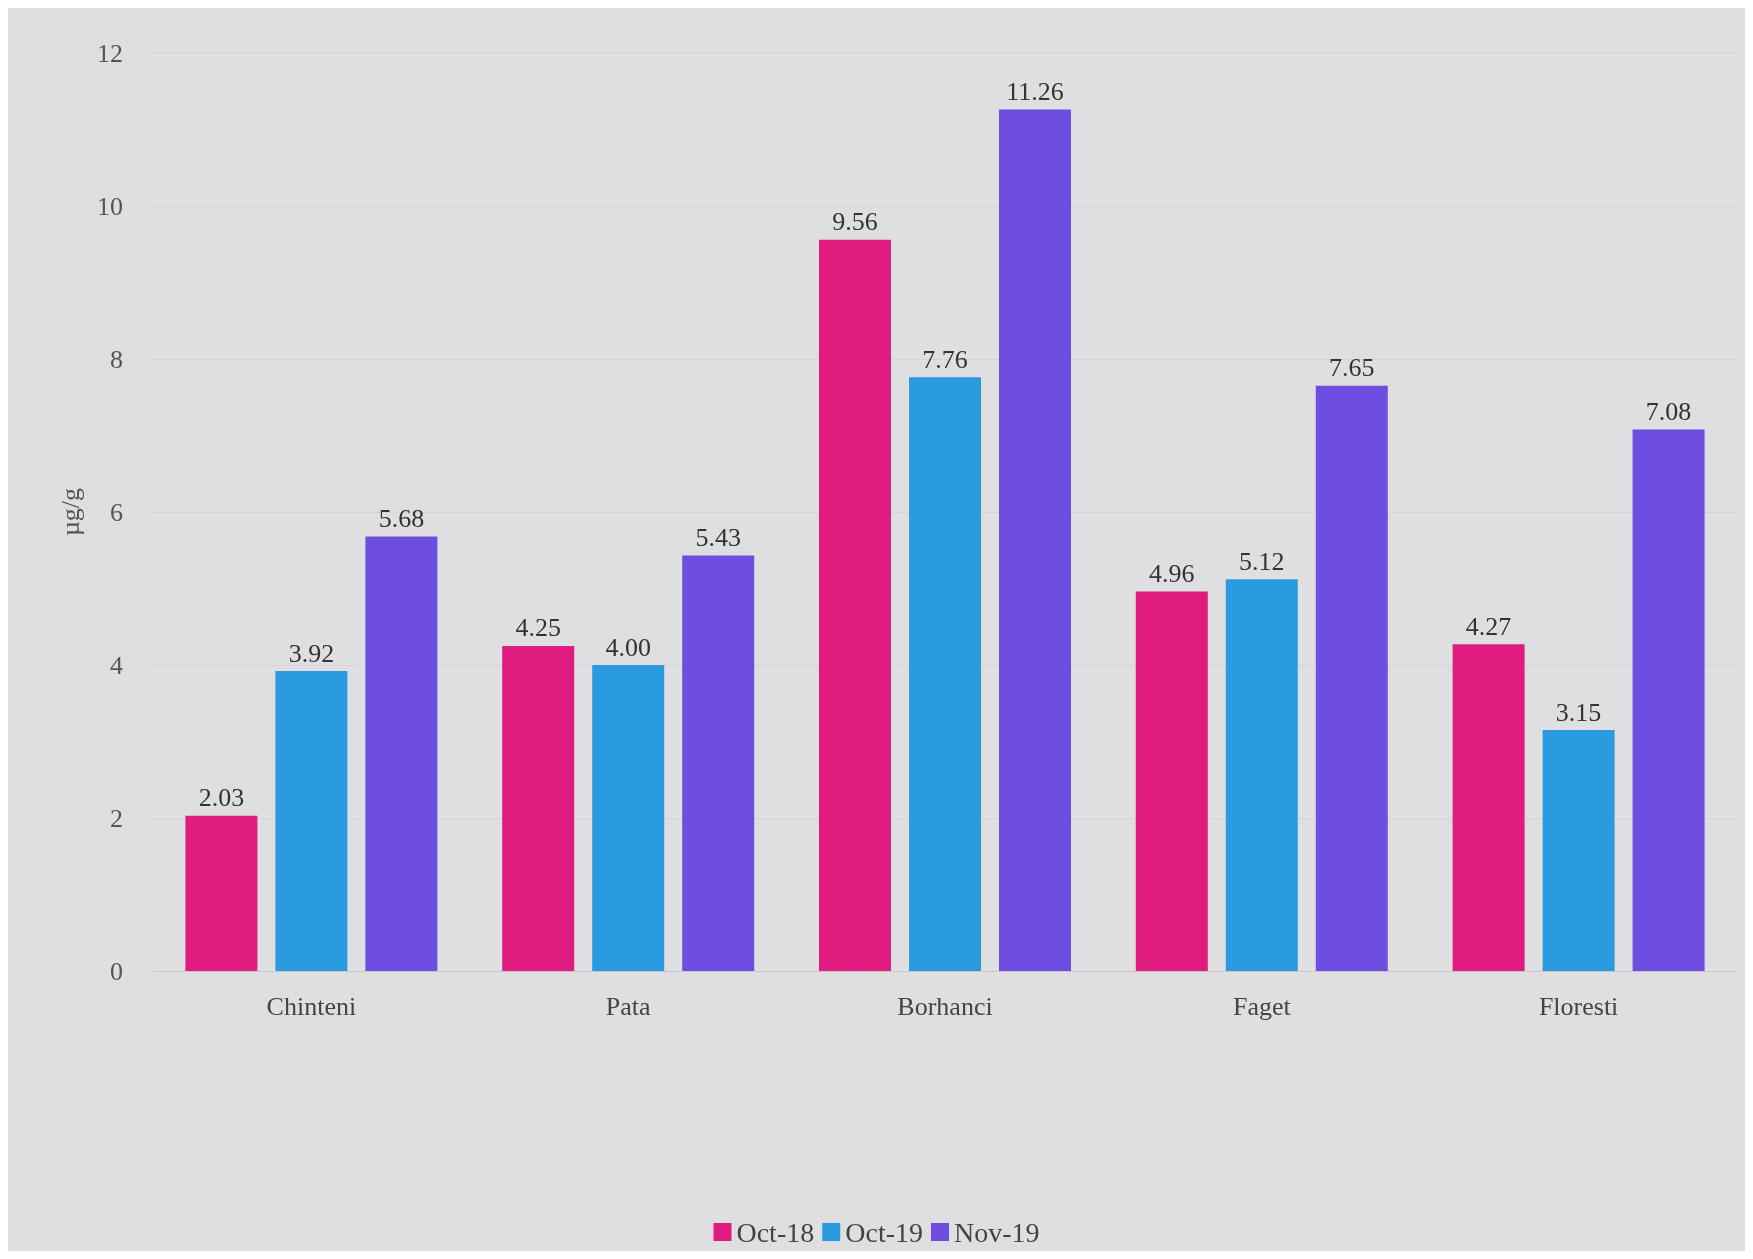 The width and height of the screenshot is (1753, 1259). What do you see at coordinates (628, 1006) in the screenshot?
I see `x-tick-label: Pata` at bounding box center [628, 1006].